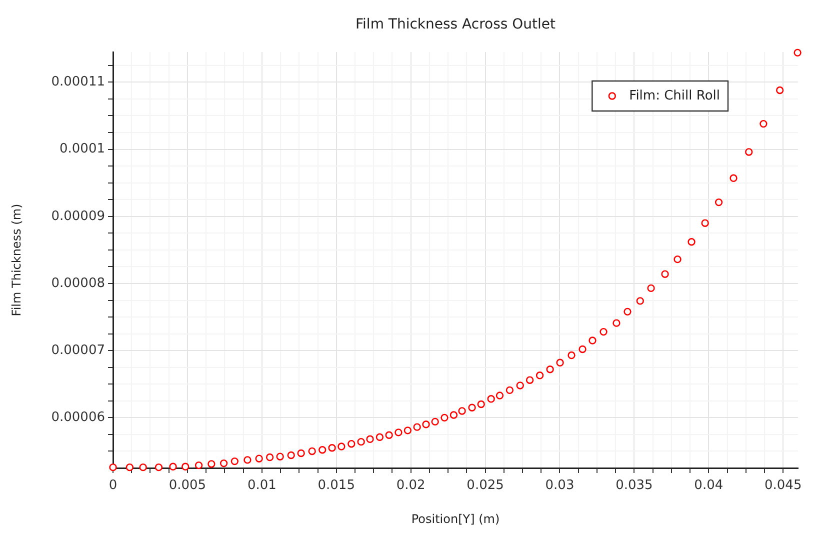 This screenshot has height=538, width=835. I want to click on x-tick-label: 0, so click(113, 486).